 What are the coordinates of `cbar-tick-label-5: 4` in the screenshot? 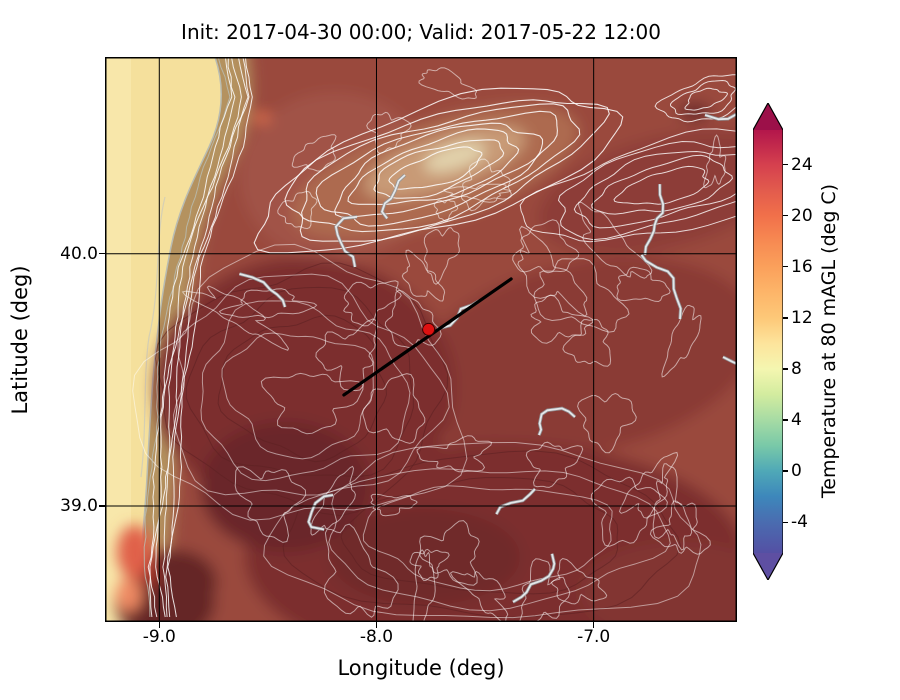 It's located at (796, 420).